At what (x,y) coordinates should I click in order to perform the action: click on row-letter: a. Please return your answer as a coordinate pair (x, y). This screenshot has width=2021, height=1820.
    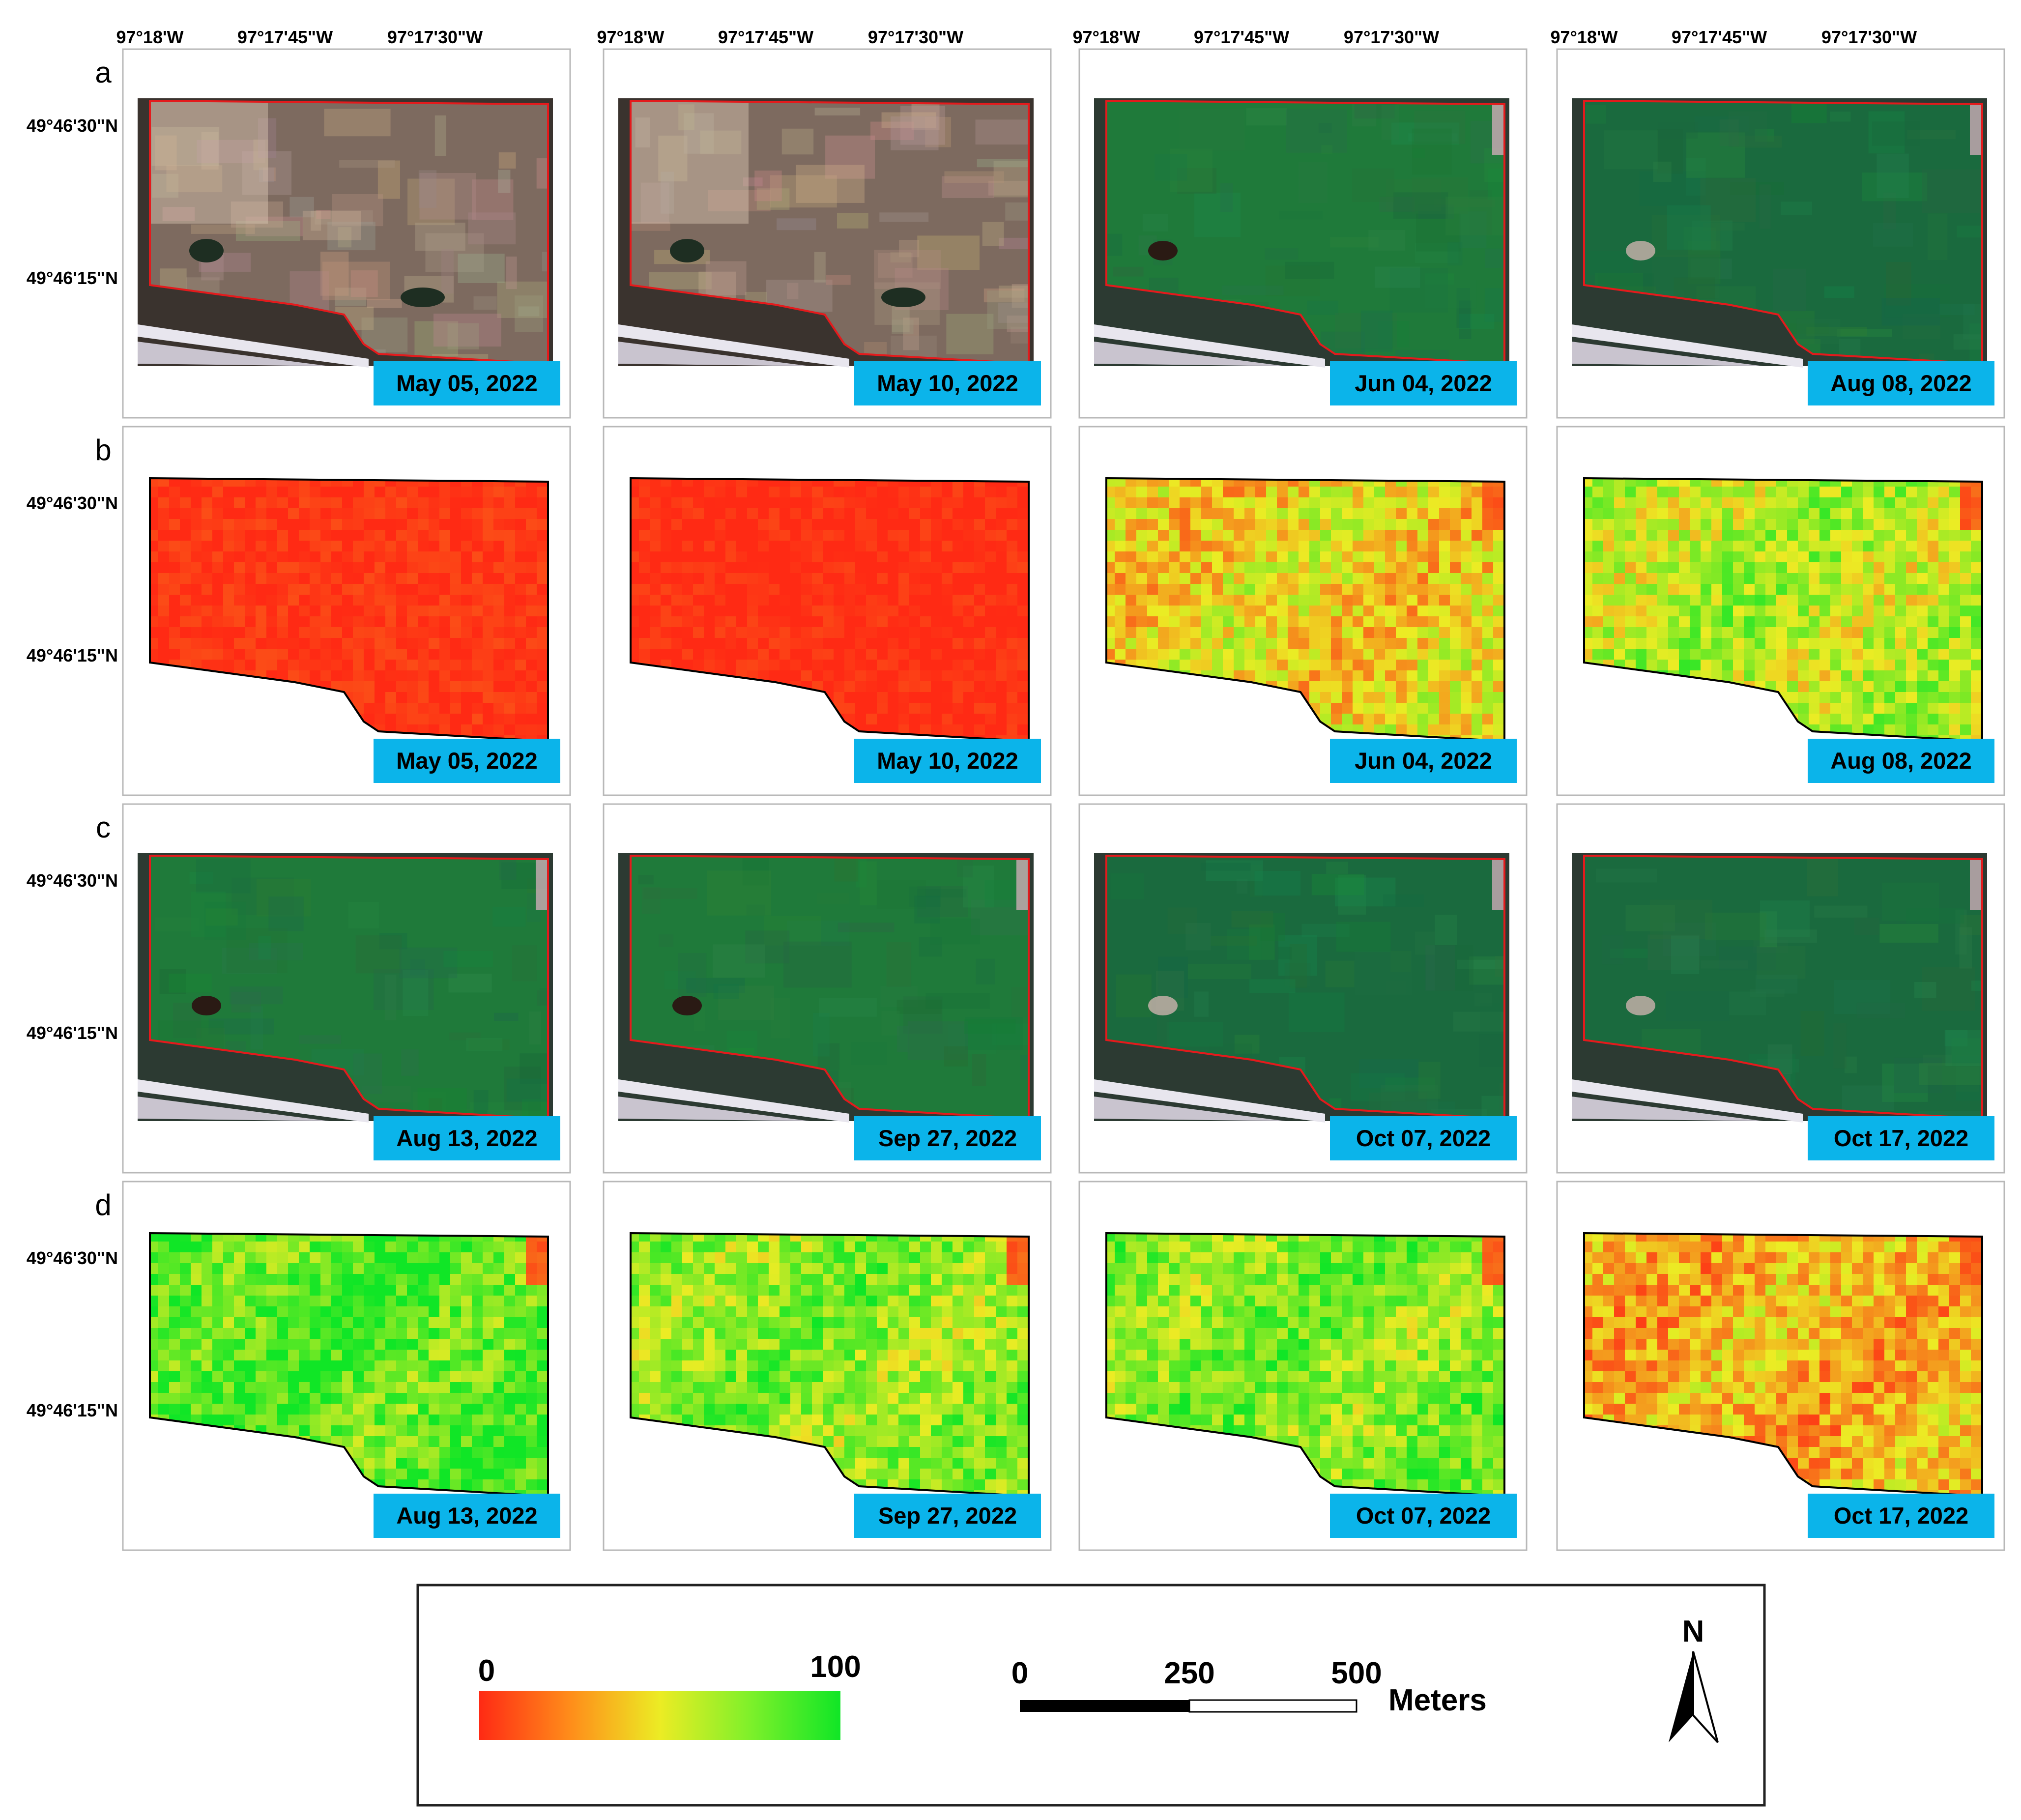
    Looking at the image, I should click on (103, 72).